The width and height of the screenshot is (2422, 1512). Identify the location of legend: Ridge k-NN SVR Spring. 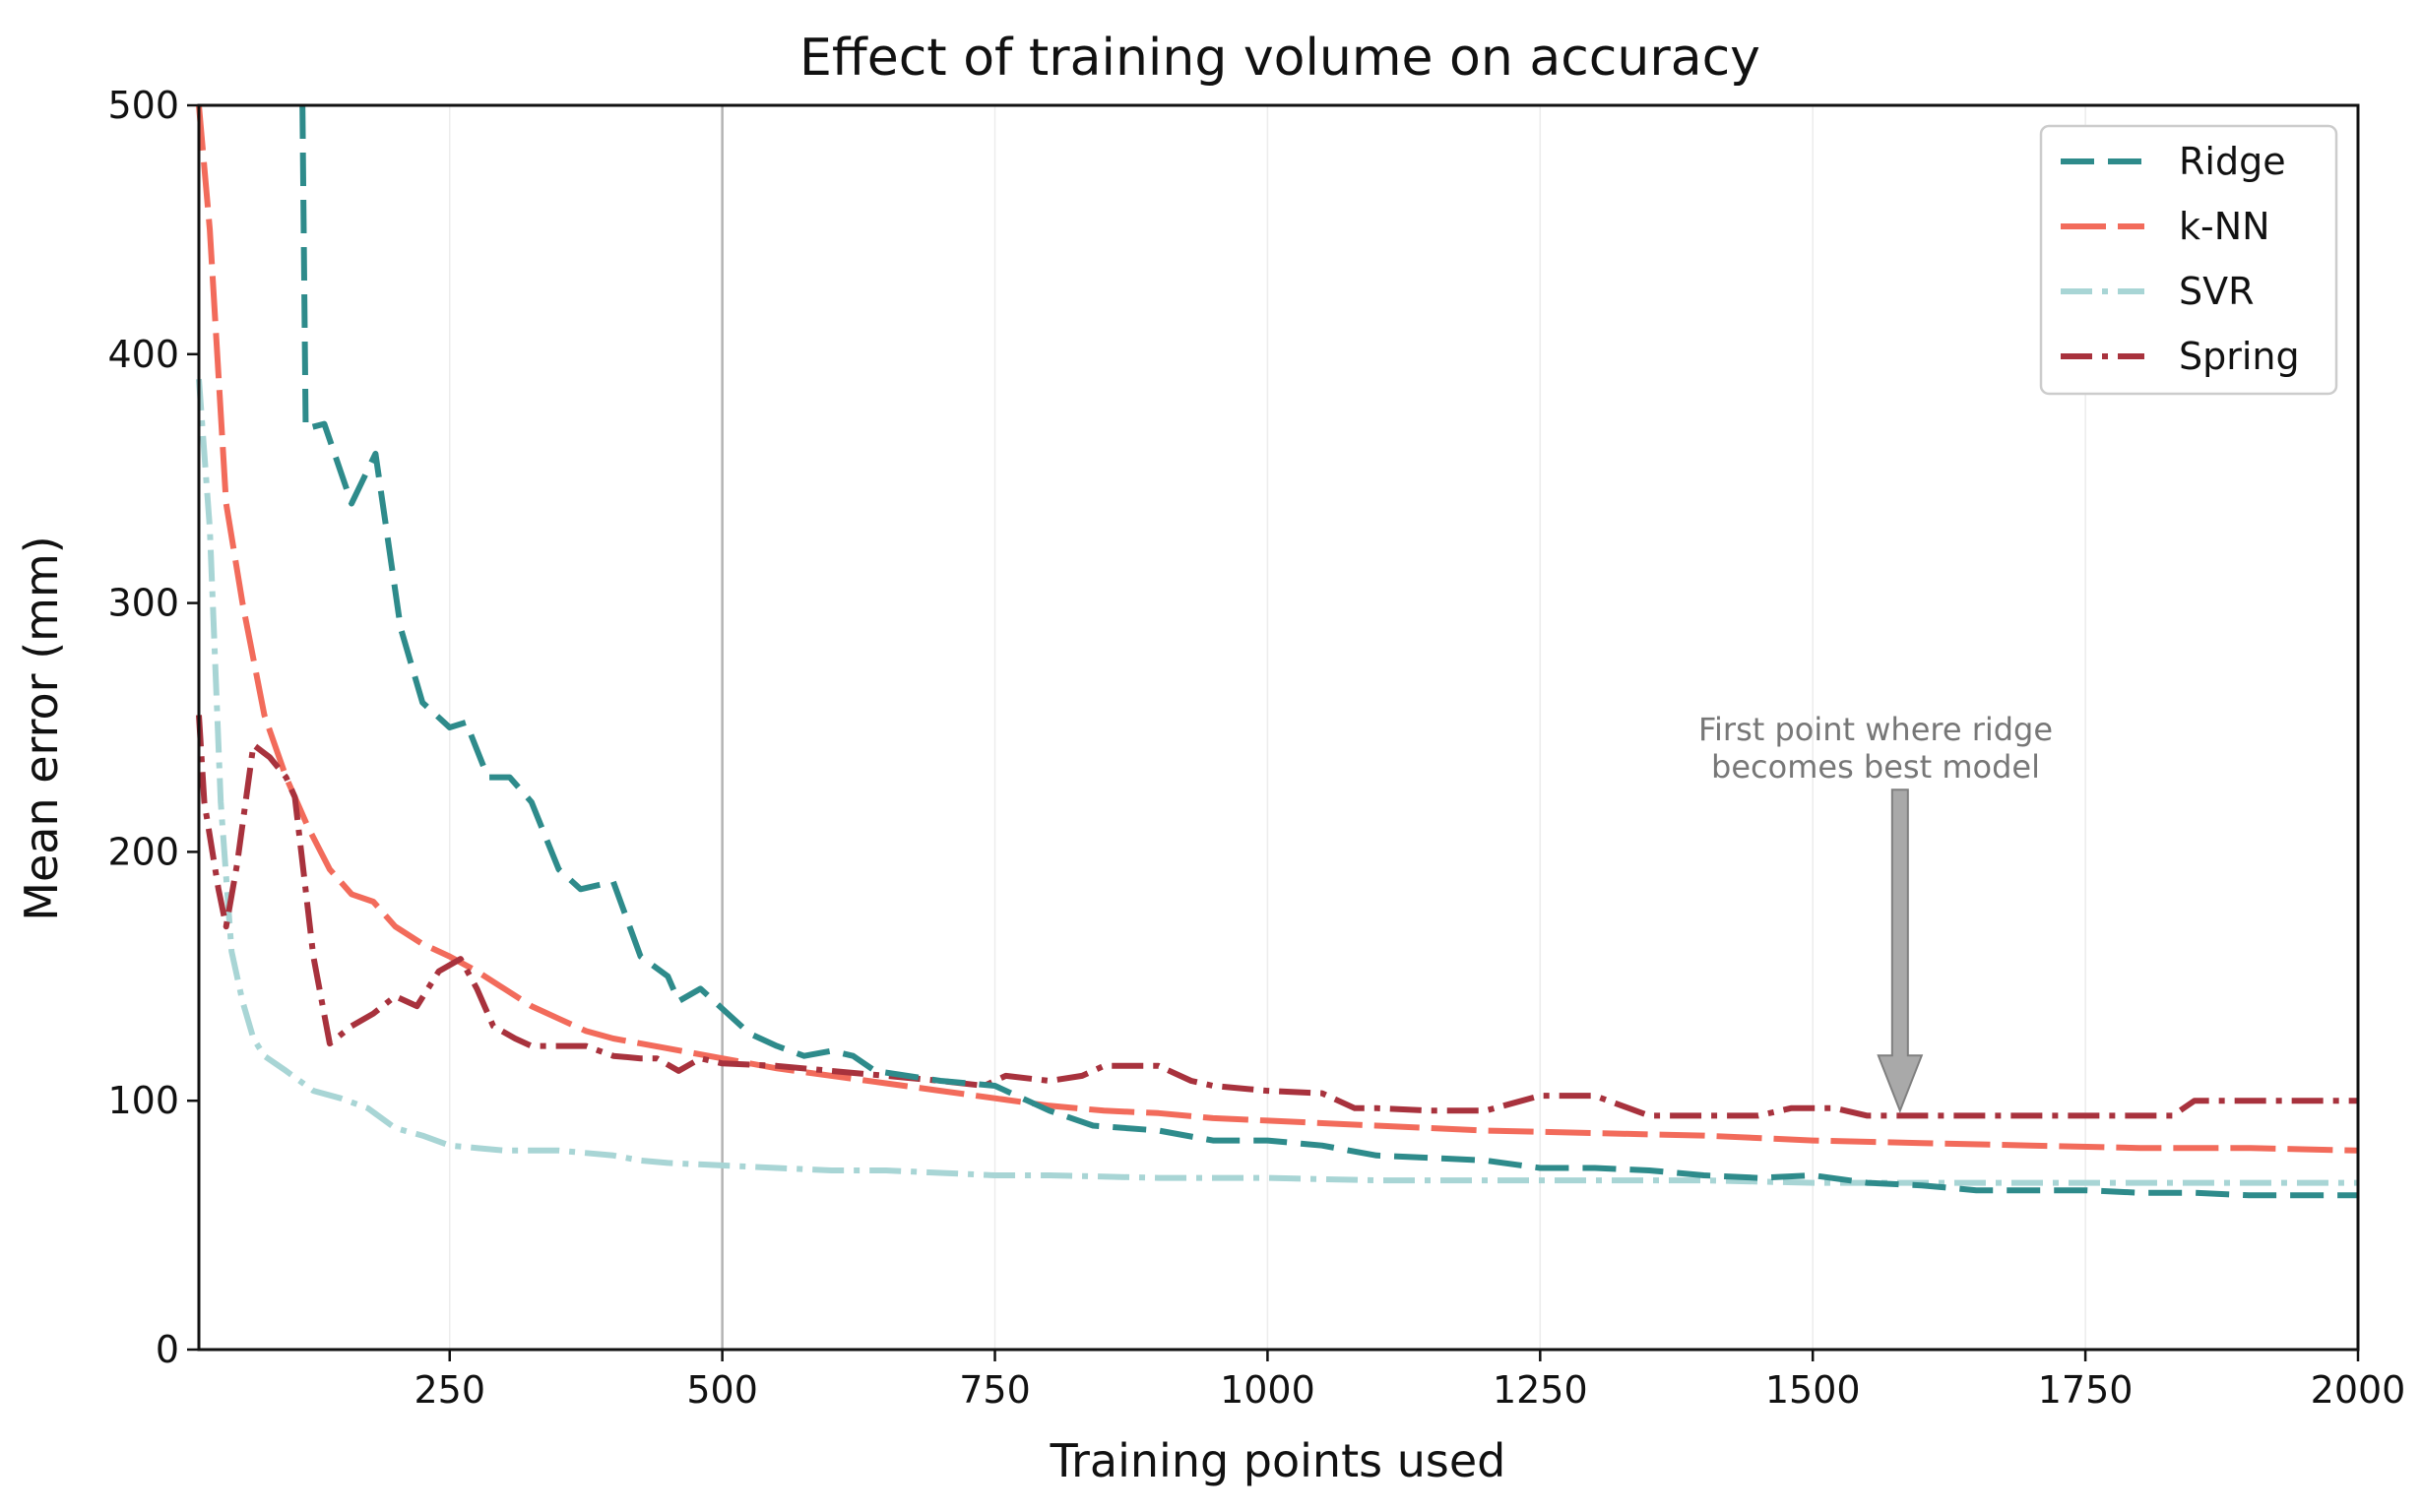
(2188, 260).